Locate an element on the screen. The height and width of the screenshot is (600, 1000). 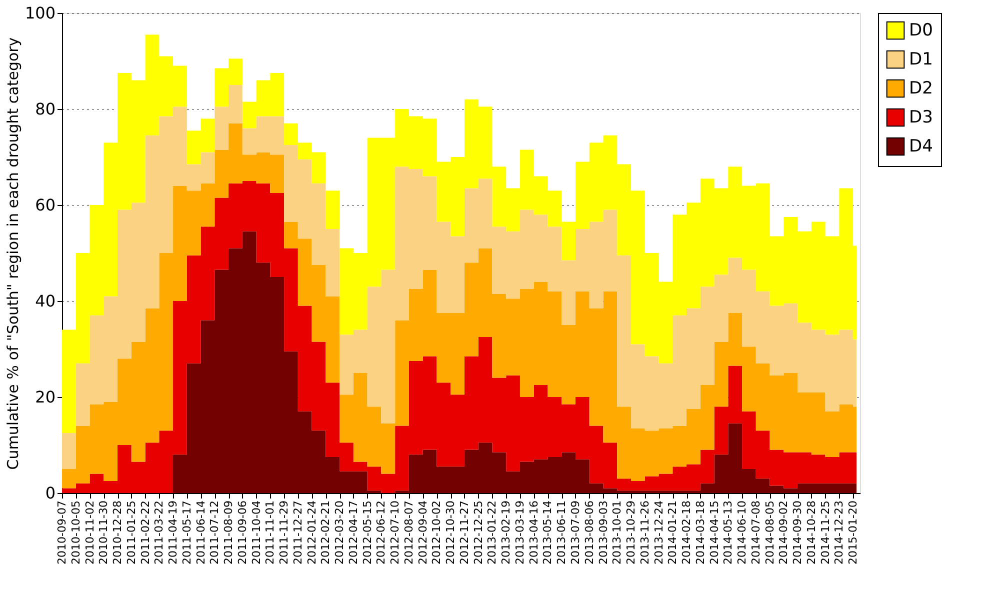
x-tick-label: 2013-09-03 is located at coordinates (603, 532).